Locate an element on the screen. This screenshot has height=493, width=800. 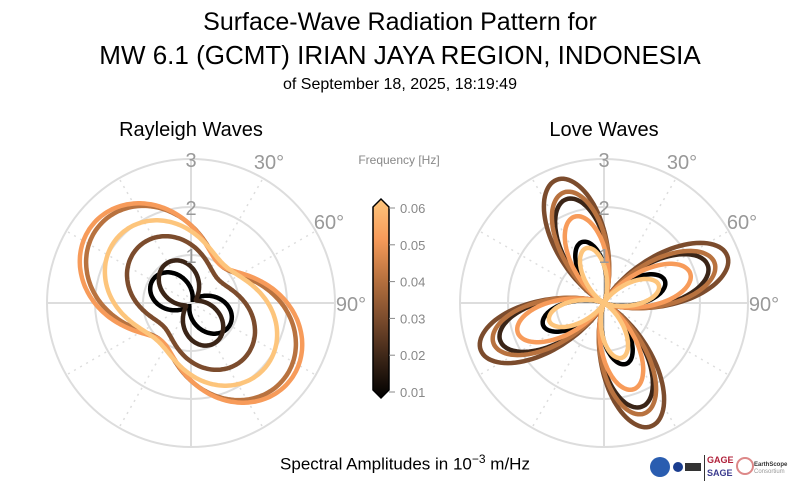
xlabel-text: Spectral Amplitudes in 10 is located at coordinates (376, 464).